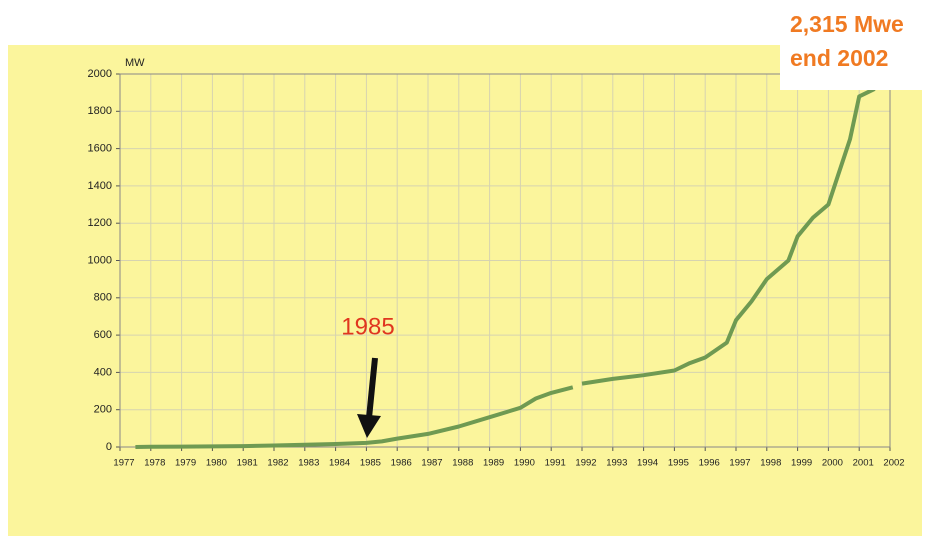  Describe the element at coordinates (339, 463) in the screenshot. I see `x-tick-label: 1984` at that location.